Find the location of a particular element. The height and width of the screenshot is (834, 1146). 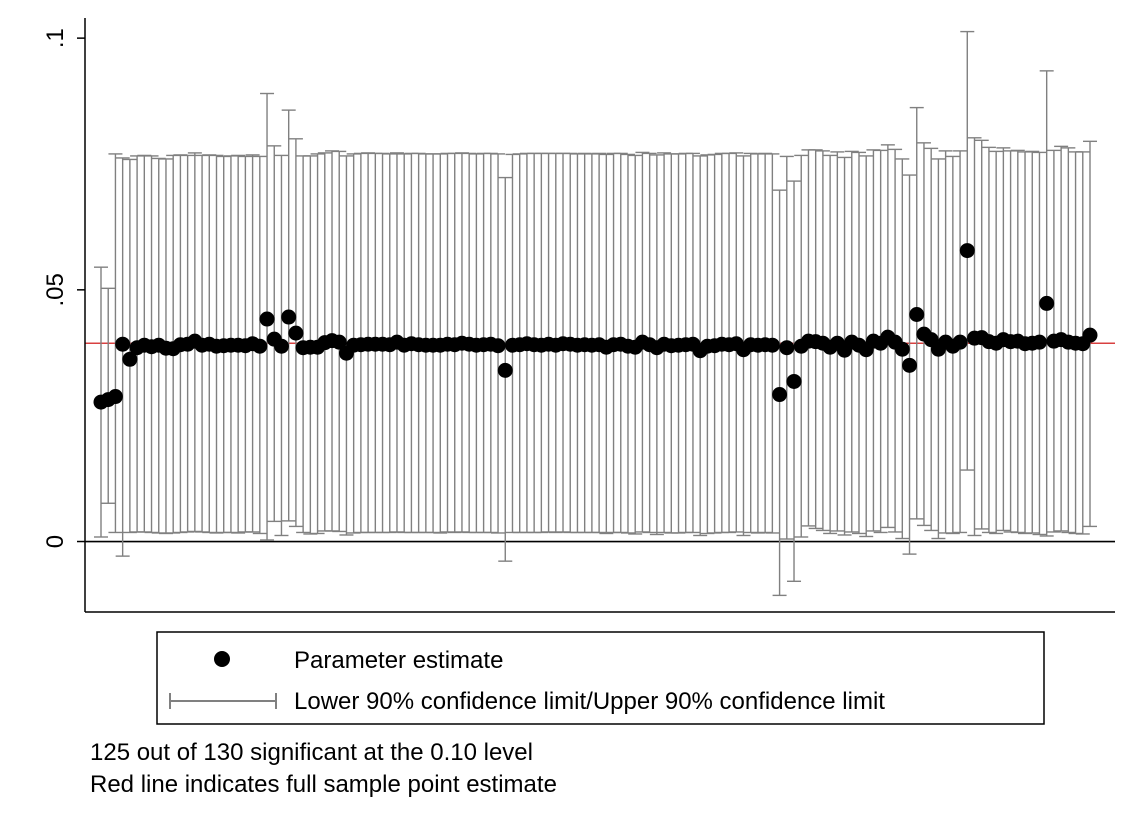

ci-bar is located at coordinates (122, 357).